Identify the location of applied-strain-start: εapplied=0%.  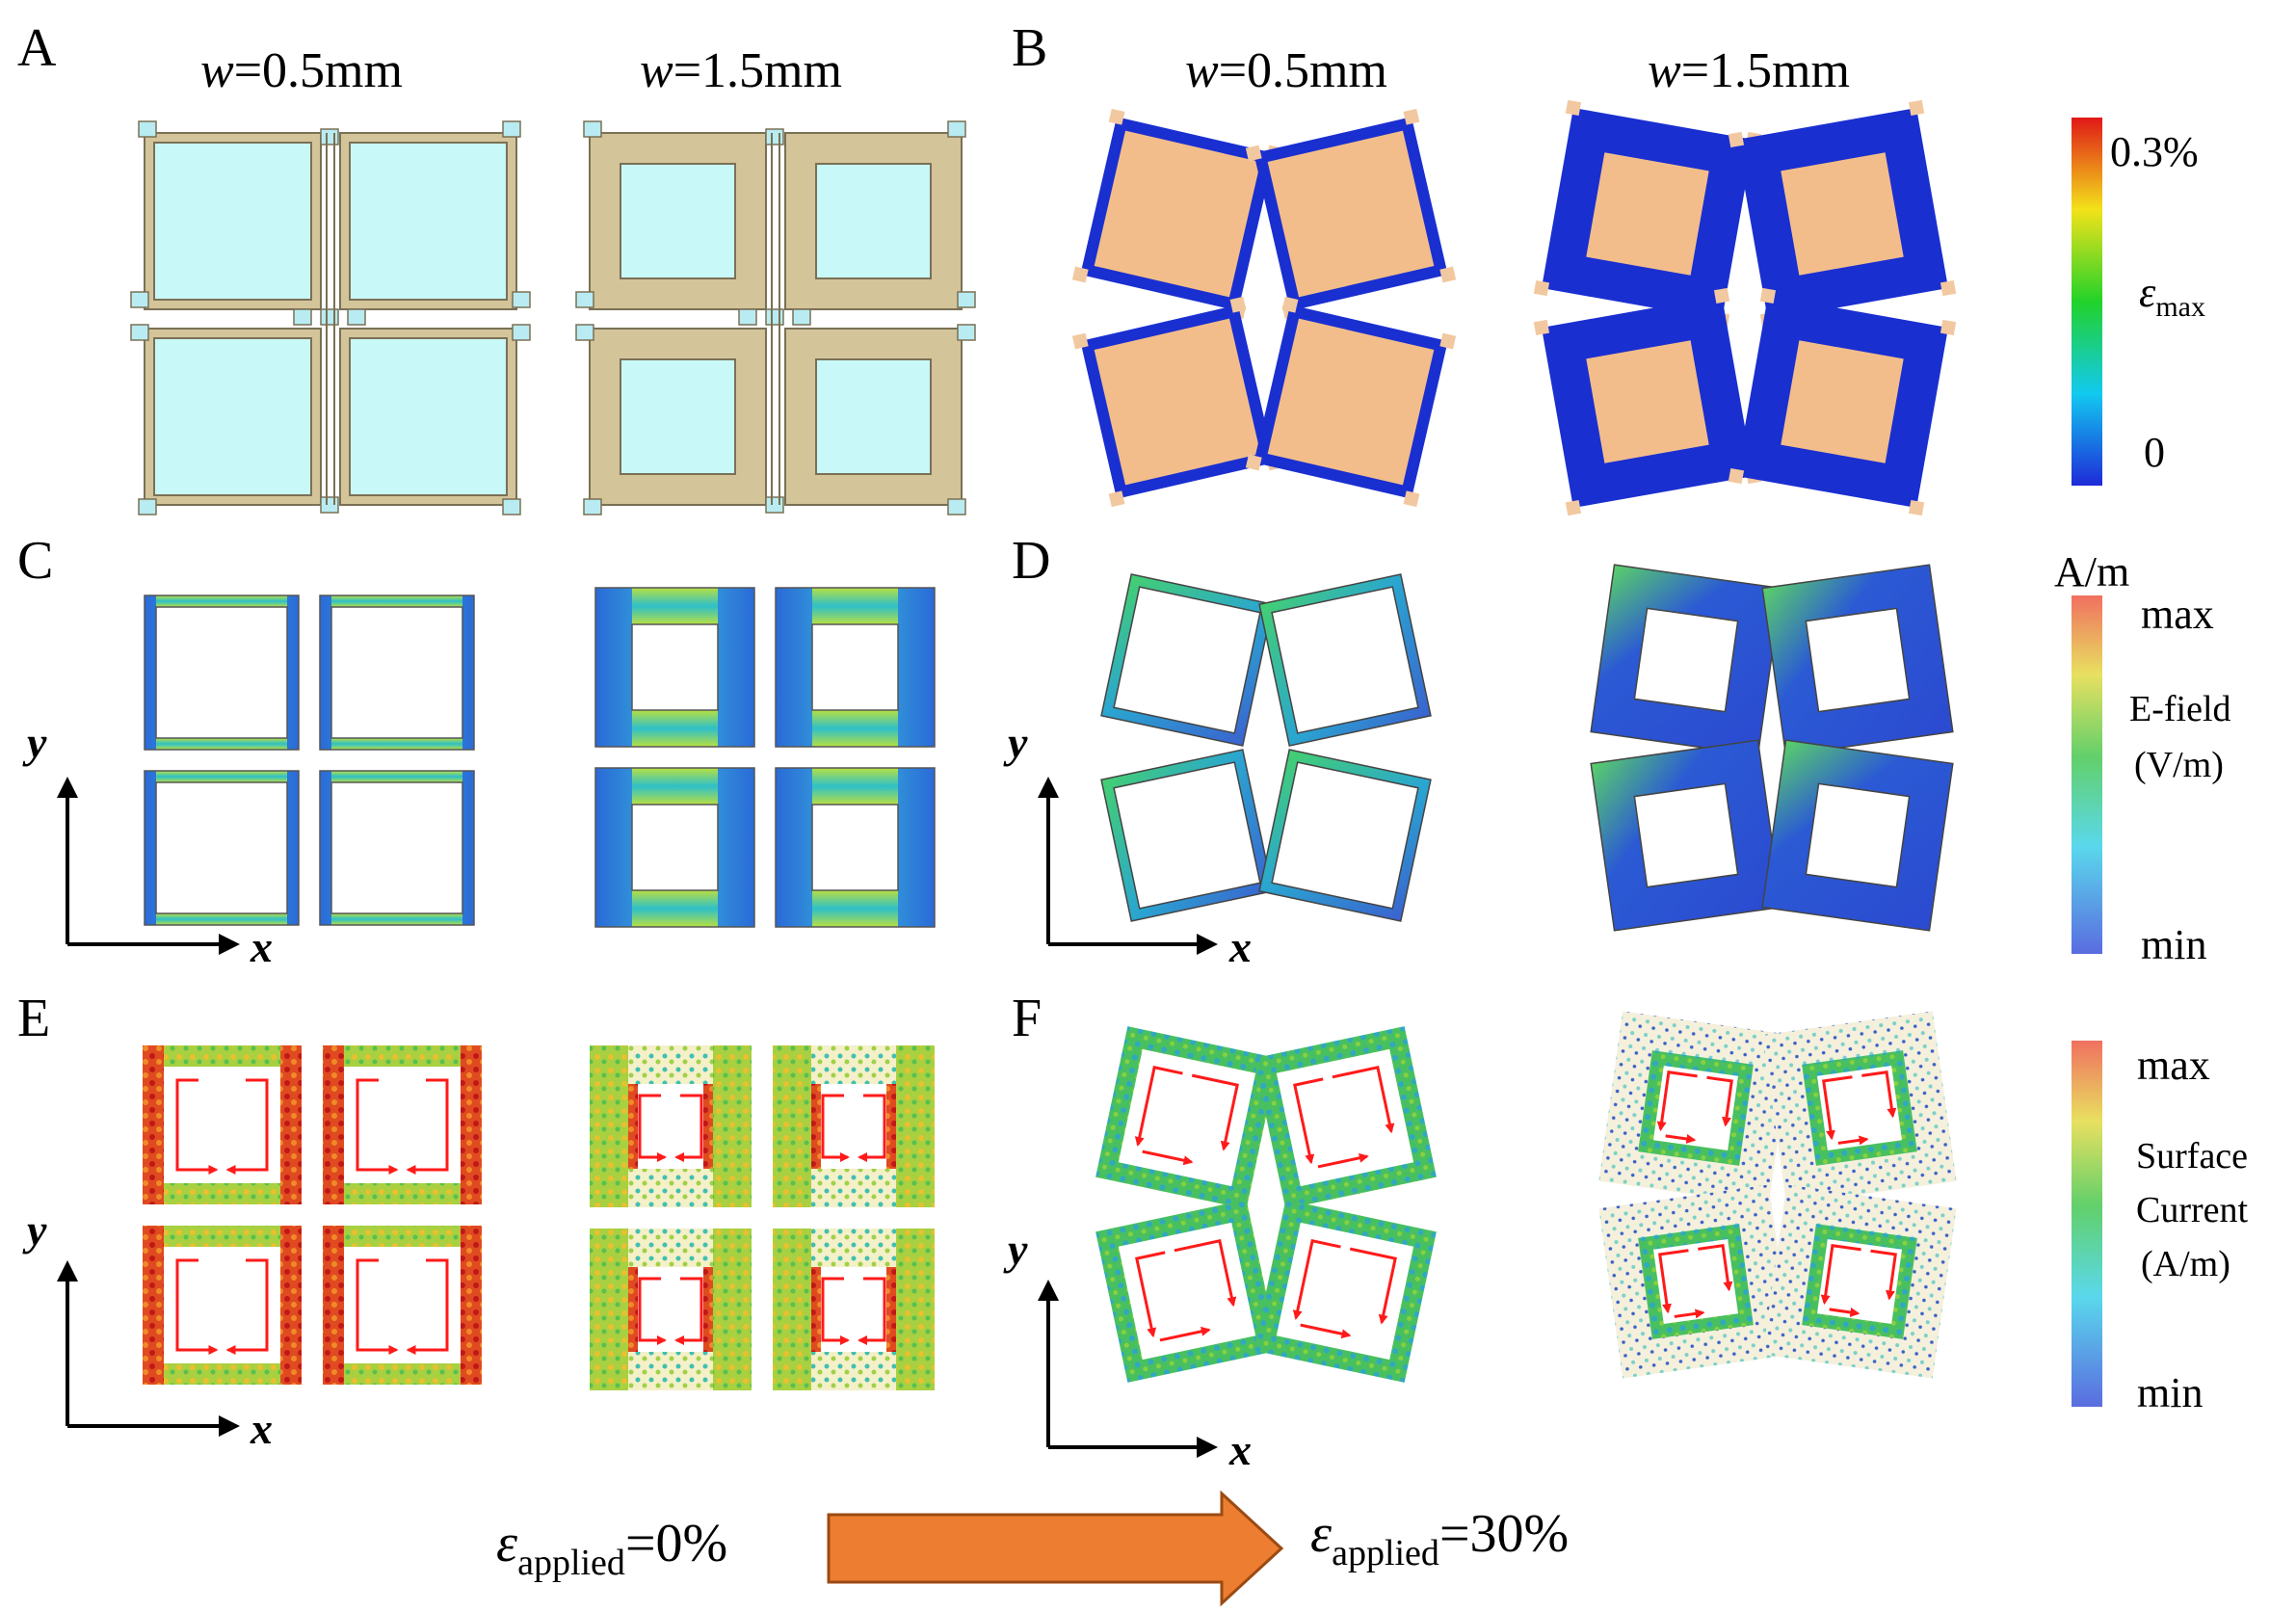
(612, 1548).